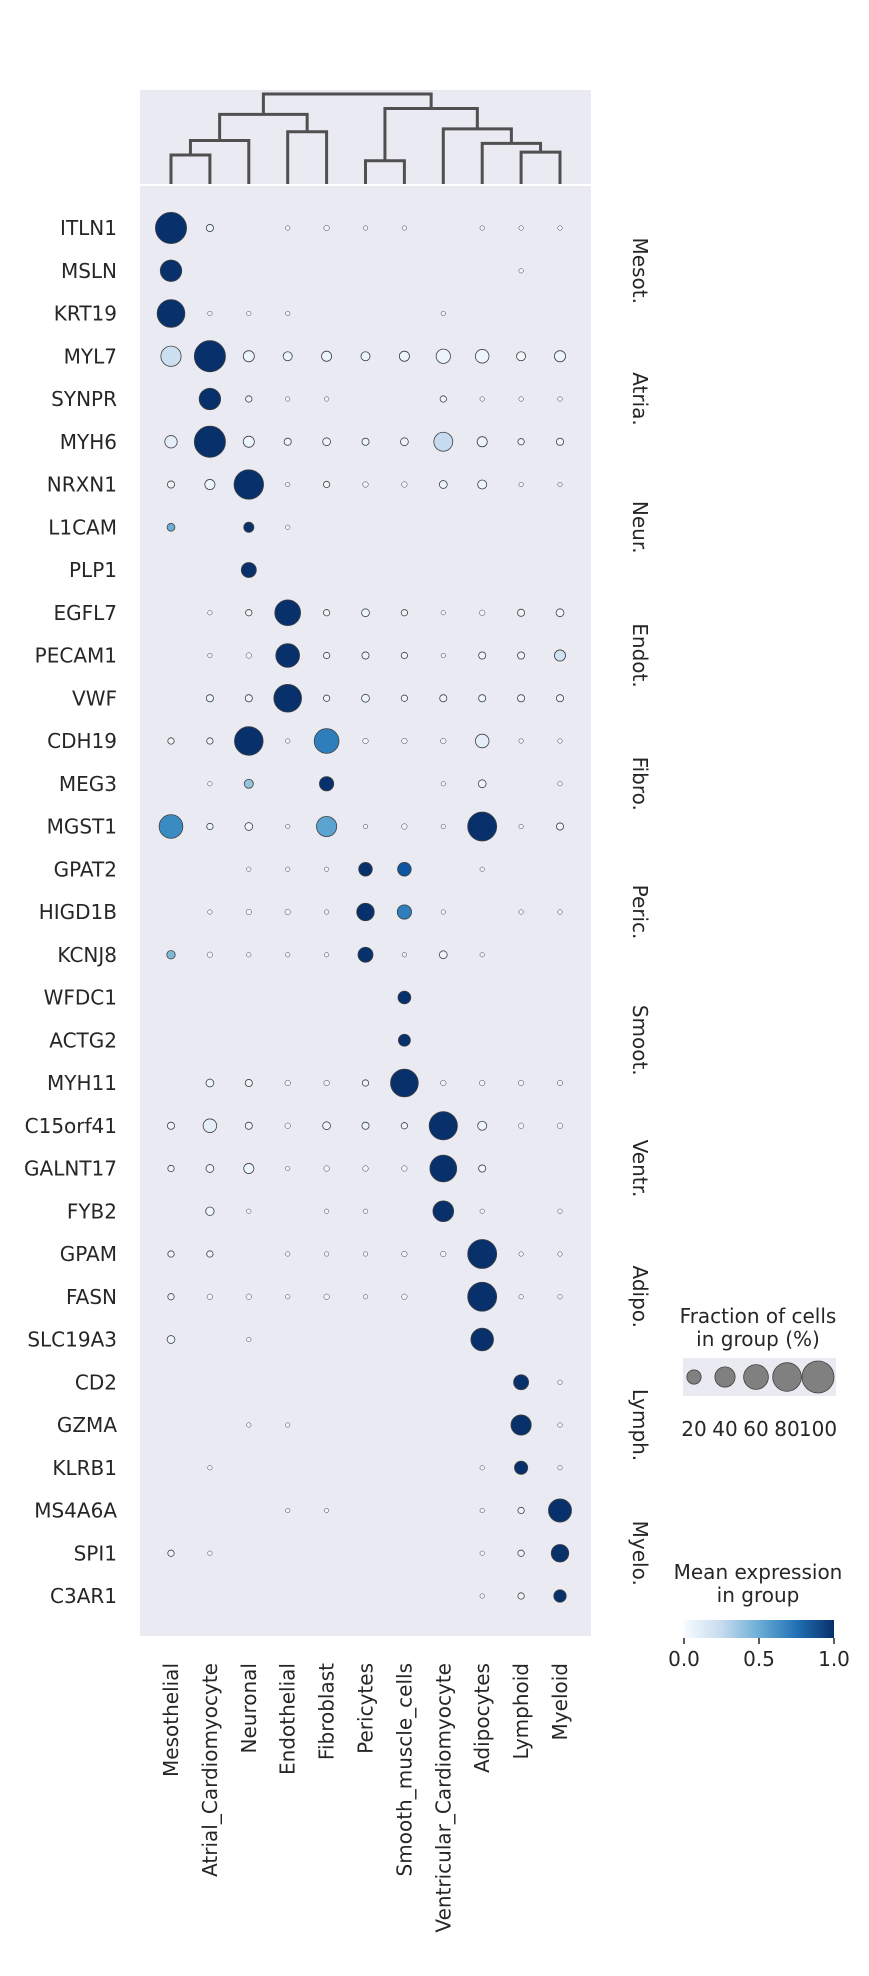 The image size is (869, 1976). What do you see at coordinates (248, 698) in the screenshot?
I see `dot-VWF-Neuronal` at bounding box center [248, 698].